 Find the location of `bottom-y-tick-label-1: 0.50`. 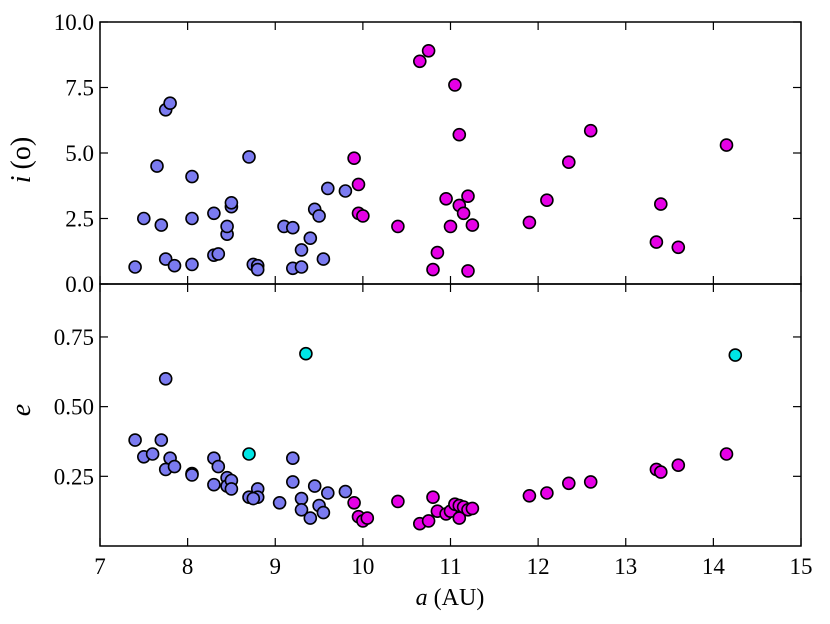

bottom-y-tick-label-1: 0.50 is located at coordinates (74, 407).